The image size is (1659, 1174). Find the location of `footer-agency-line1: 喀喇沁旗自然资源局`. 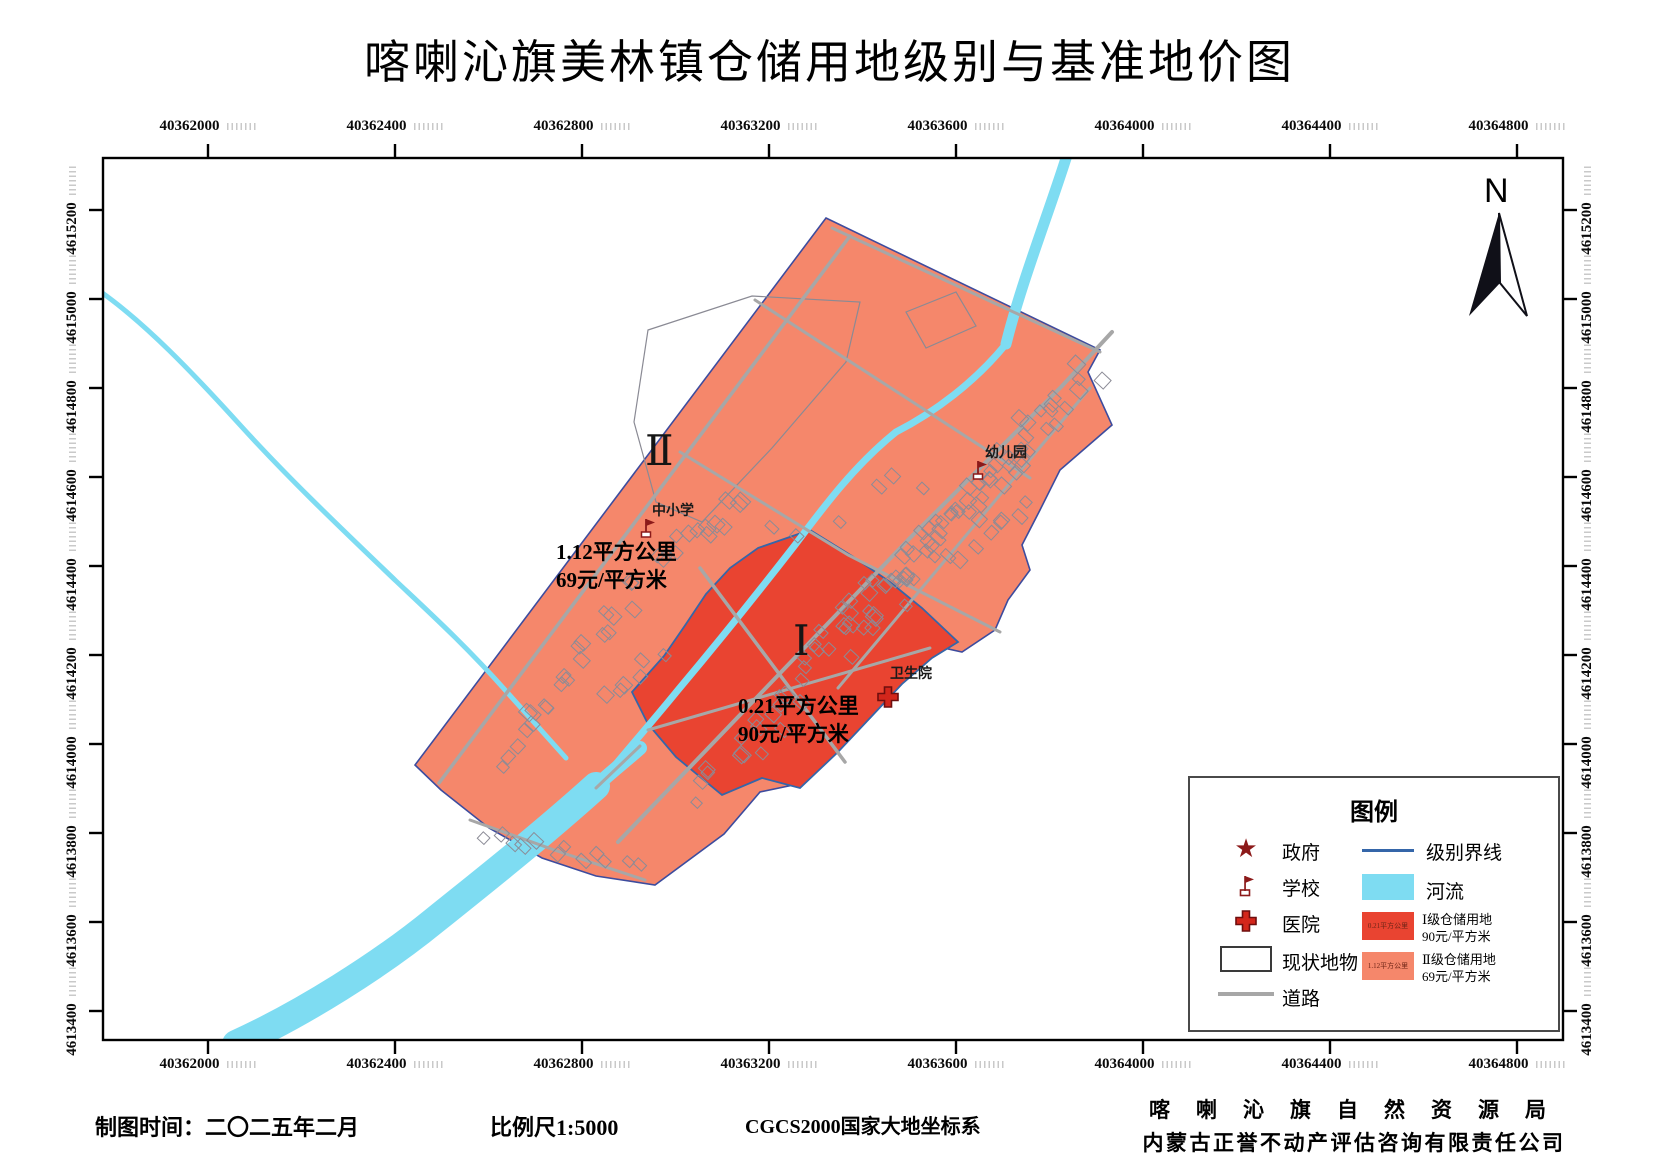

footer-agency-line1: 喀喇沁旗自然资源局 is located at coordinates (1360, 1110).